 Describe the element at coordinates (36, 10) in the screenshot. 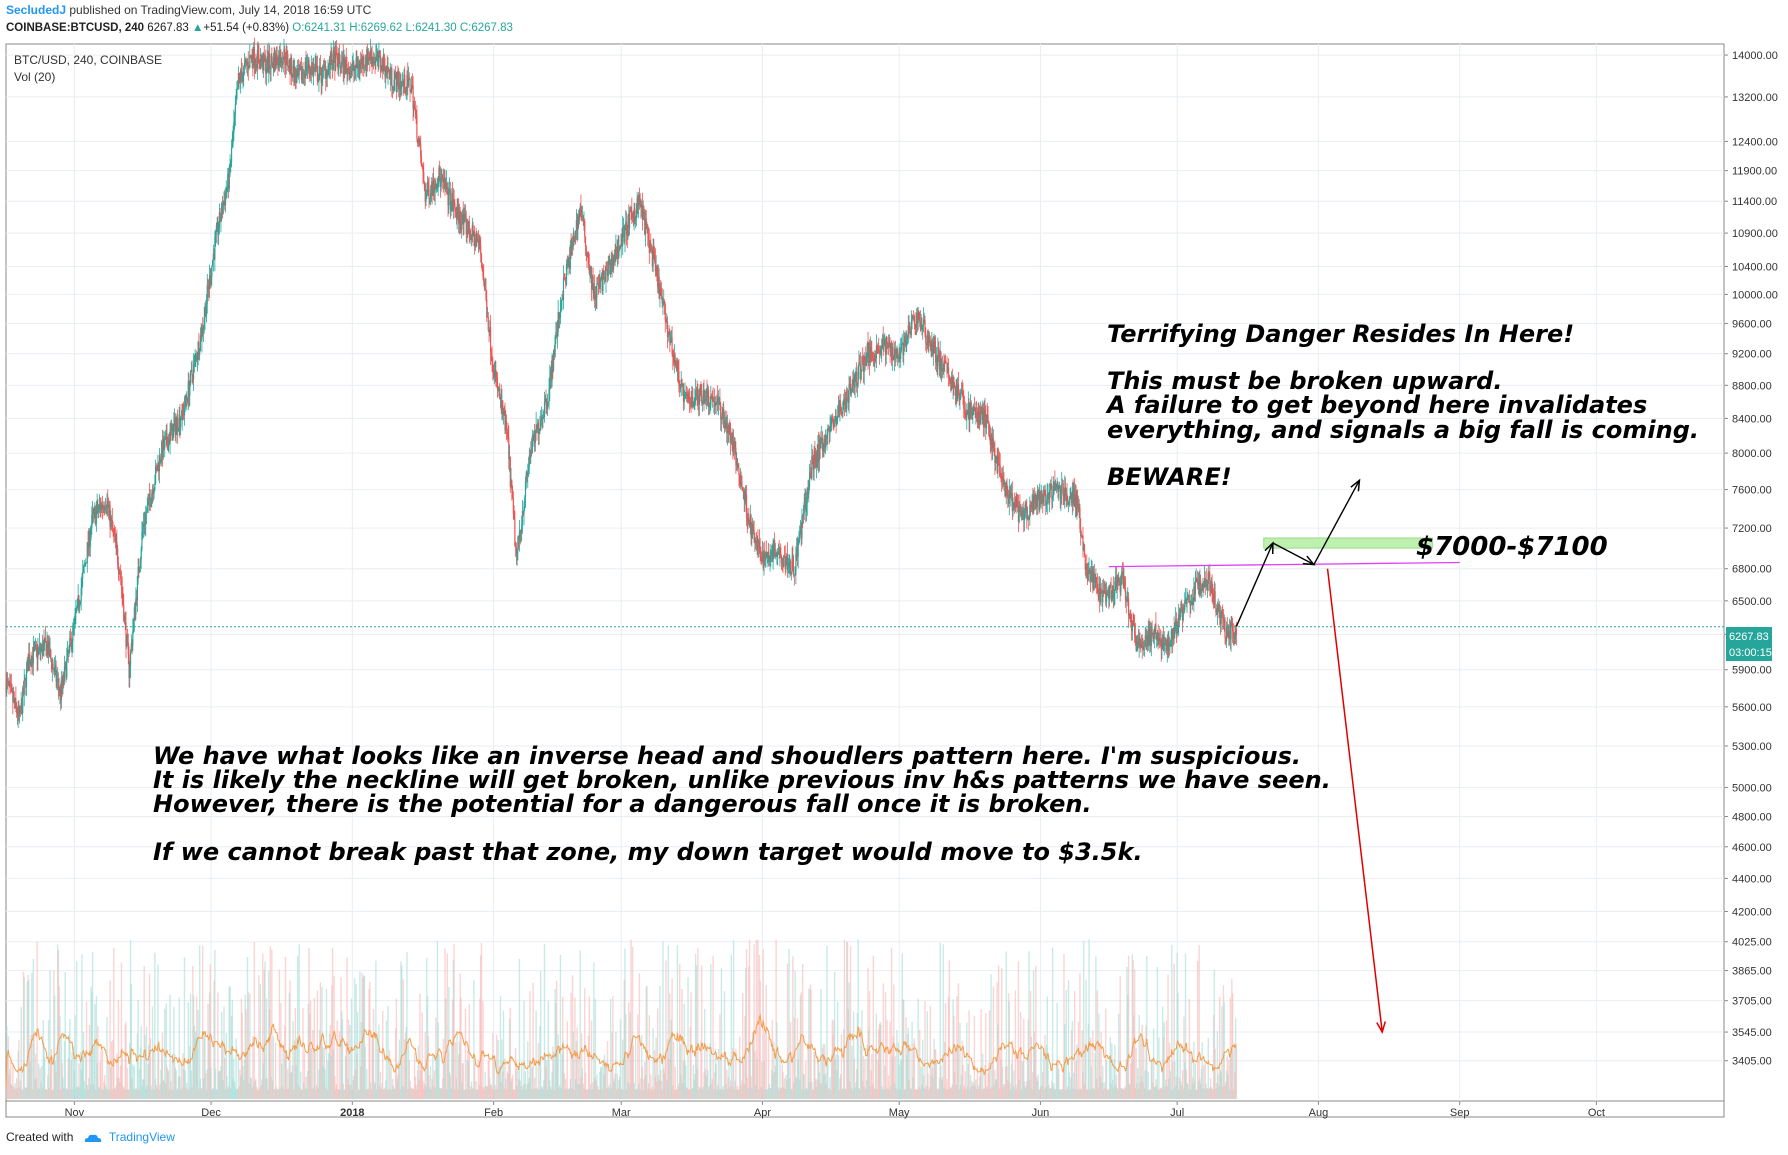

I see `author-link: SecludedJ` at that location.